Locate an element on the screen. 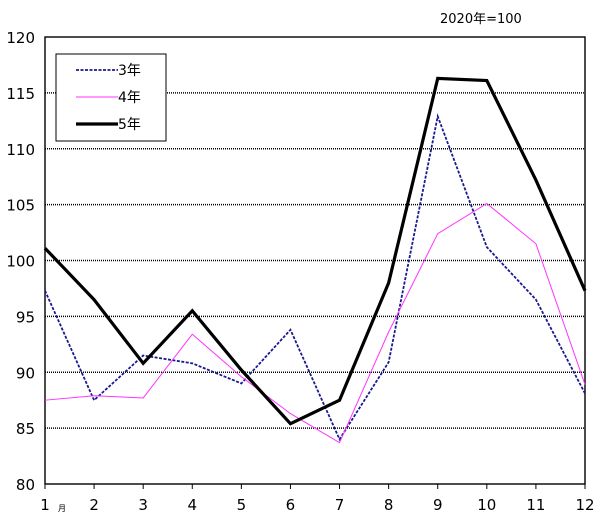 This screenshot has height=518, width=597. x-tick-label-5: 5 is located at coordinates (242, 505).